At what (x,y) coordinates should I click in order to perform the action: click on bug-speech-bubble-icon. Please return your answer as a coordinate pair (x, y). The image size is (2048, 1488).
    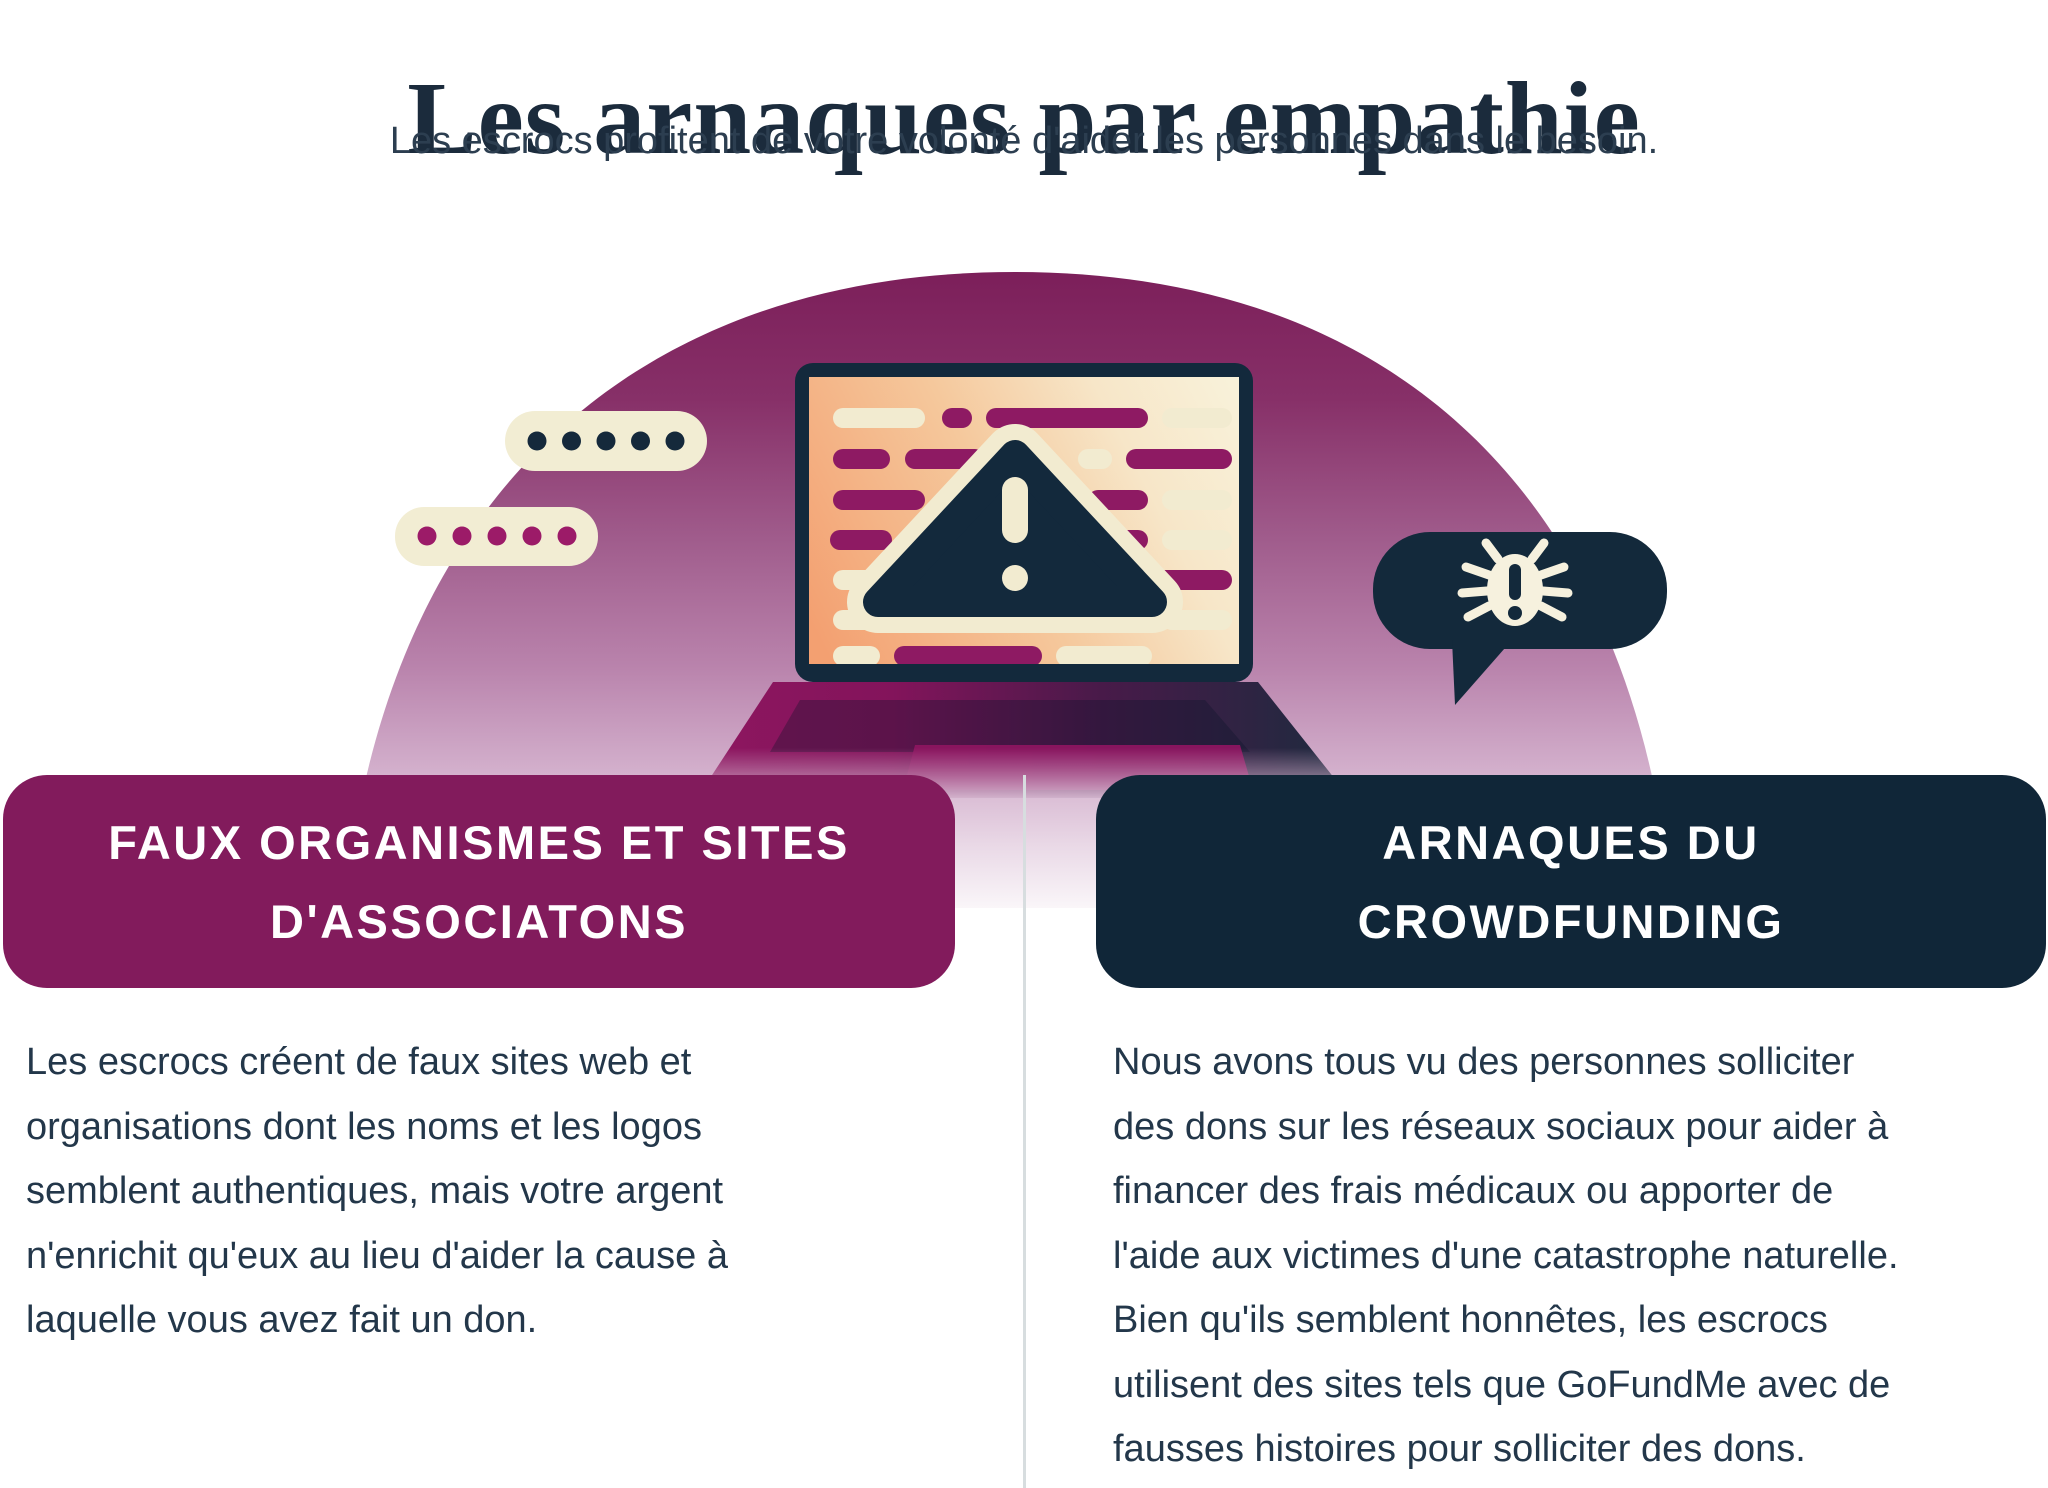
    Looking at the image, I should click on (1520, 618).